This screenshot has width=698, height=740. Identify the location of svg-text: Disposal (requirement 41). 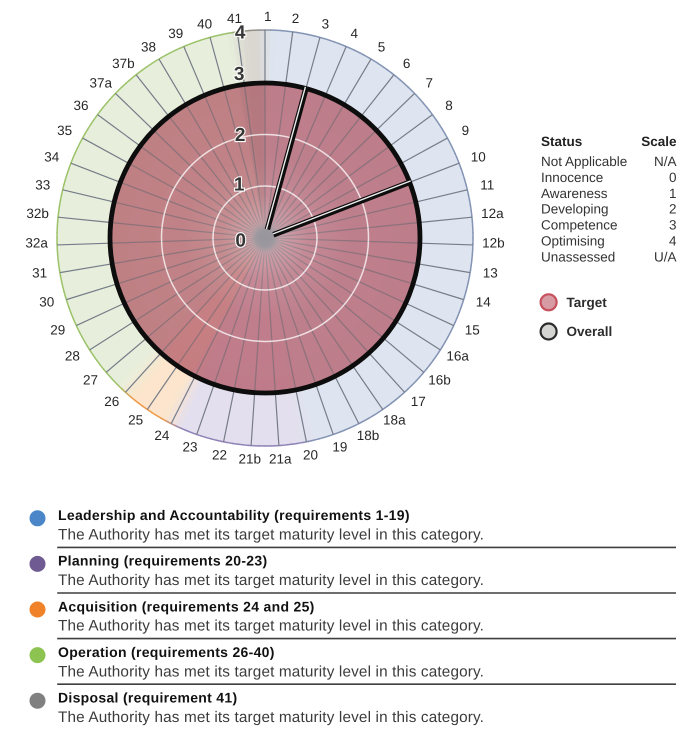
(147, 698).